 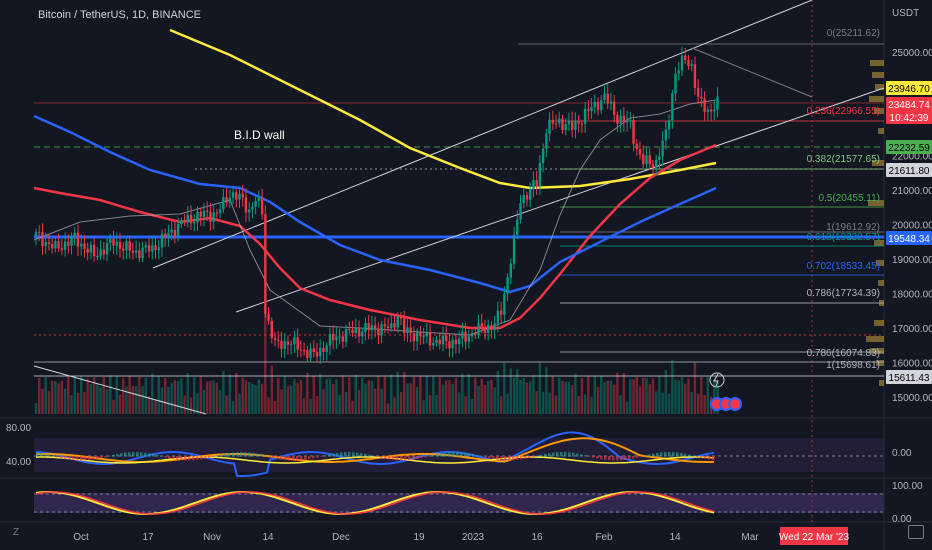 What do you see at coordinates (909, 378) in the screenshot?
I see `price-tag-label: 15611.43` at bounding box center [909, 378].